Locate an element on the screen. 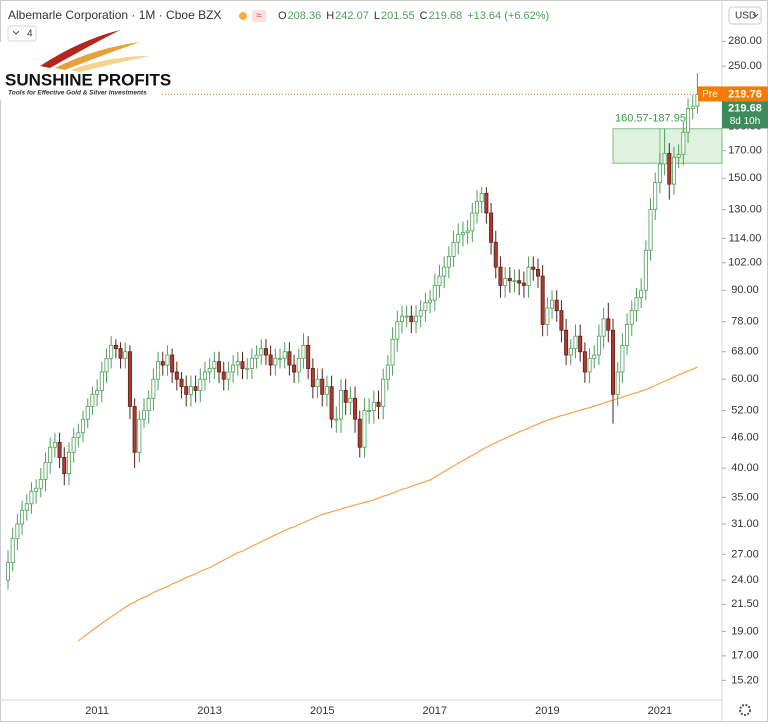 The width and height of the screenshot is (768, 727). x-tick-label: 2017 is located at coordinates (435, 711).